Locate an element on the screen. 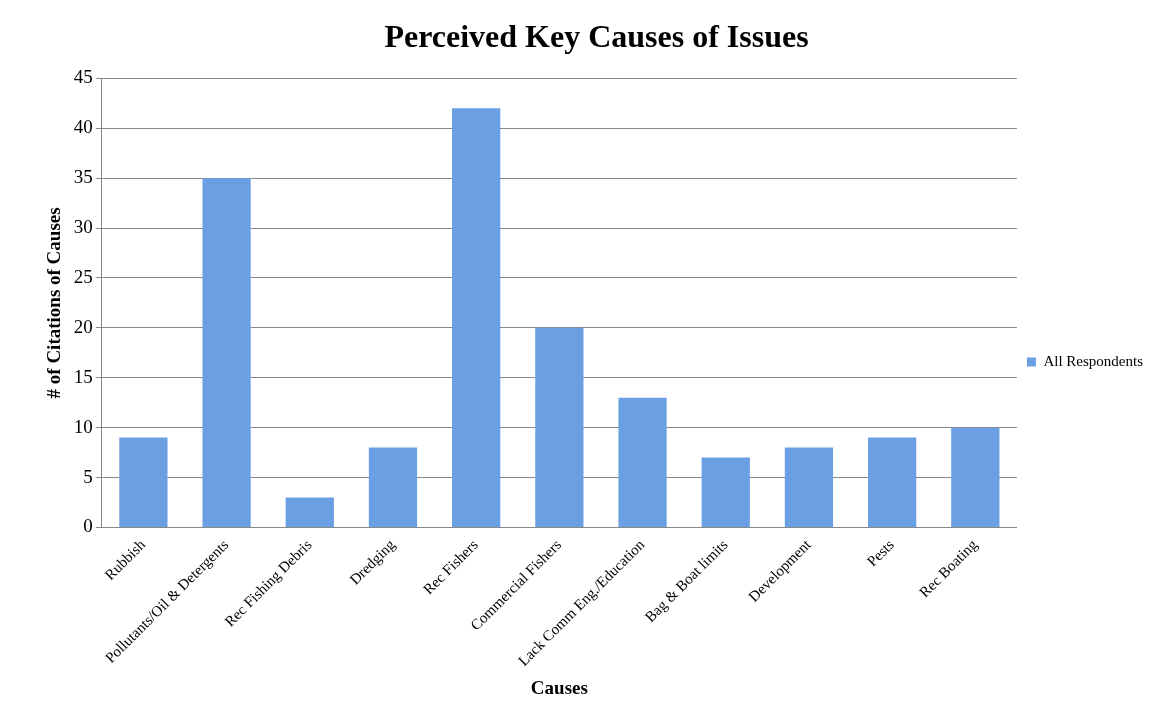 This screenshot has height=724, width=1173. x-axis-title: Causes is located at coordinates (559, 687).